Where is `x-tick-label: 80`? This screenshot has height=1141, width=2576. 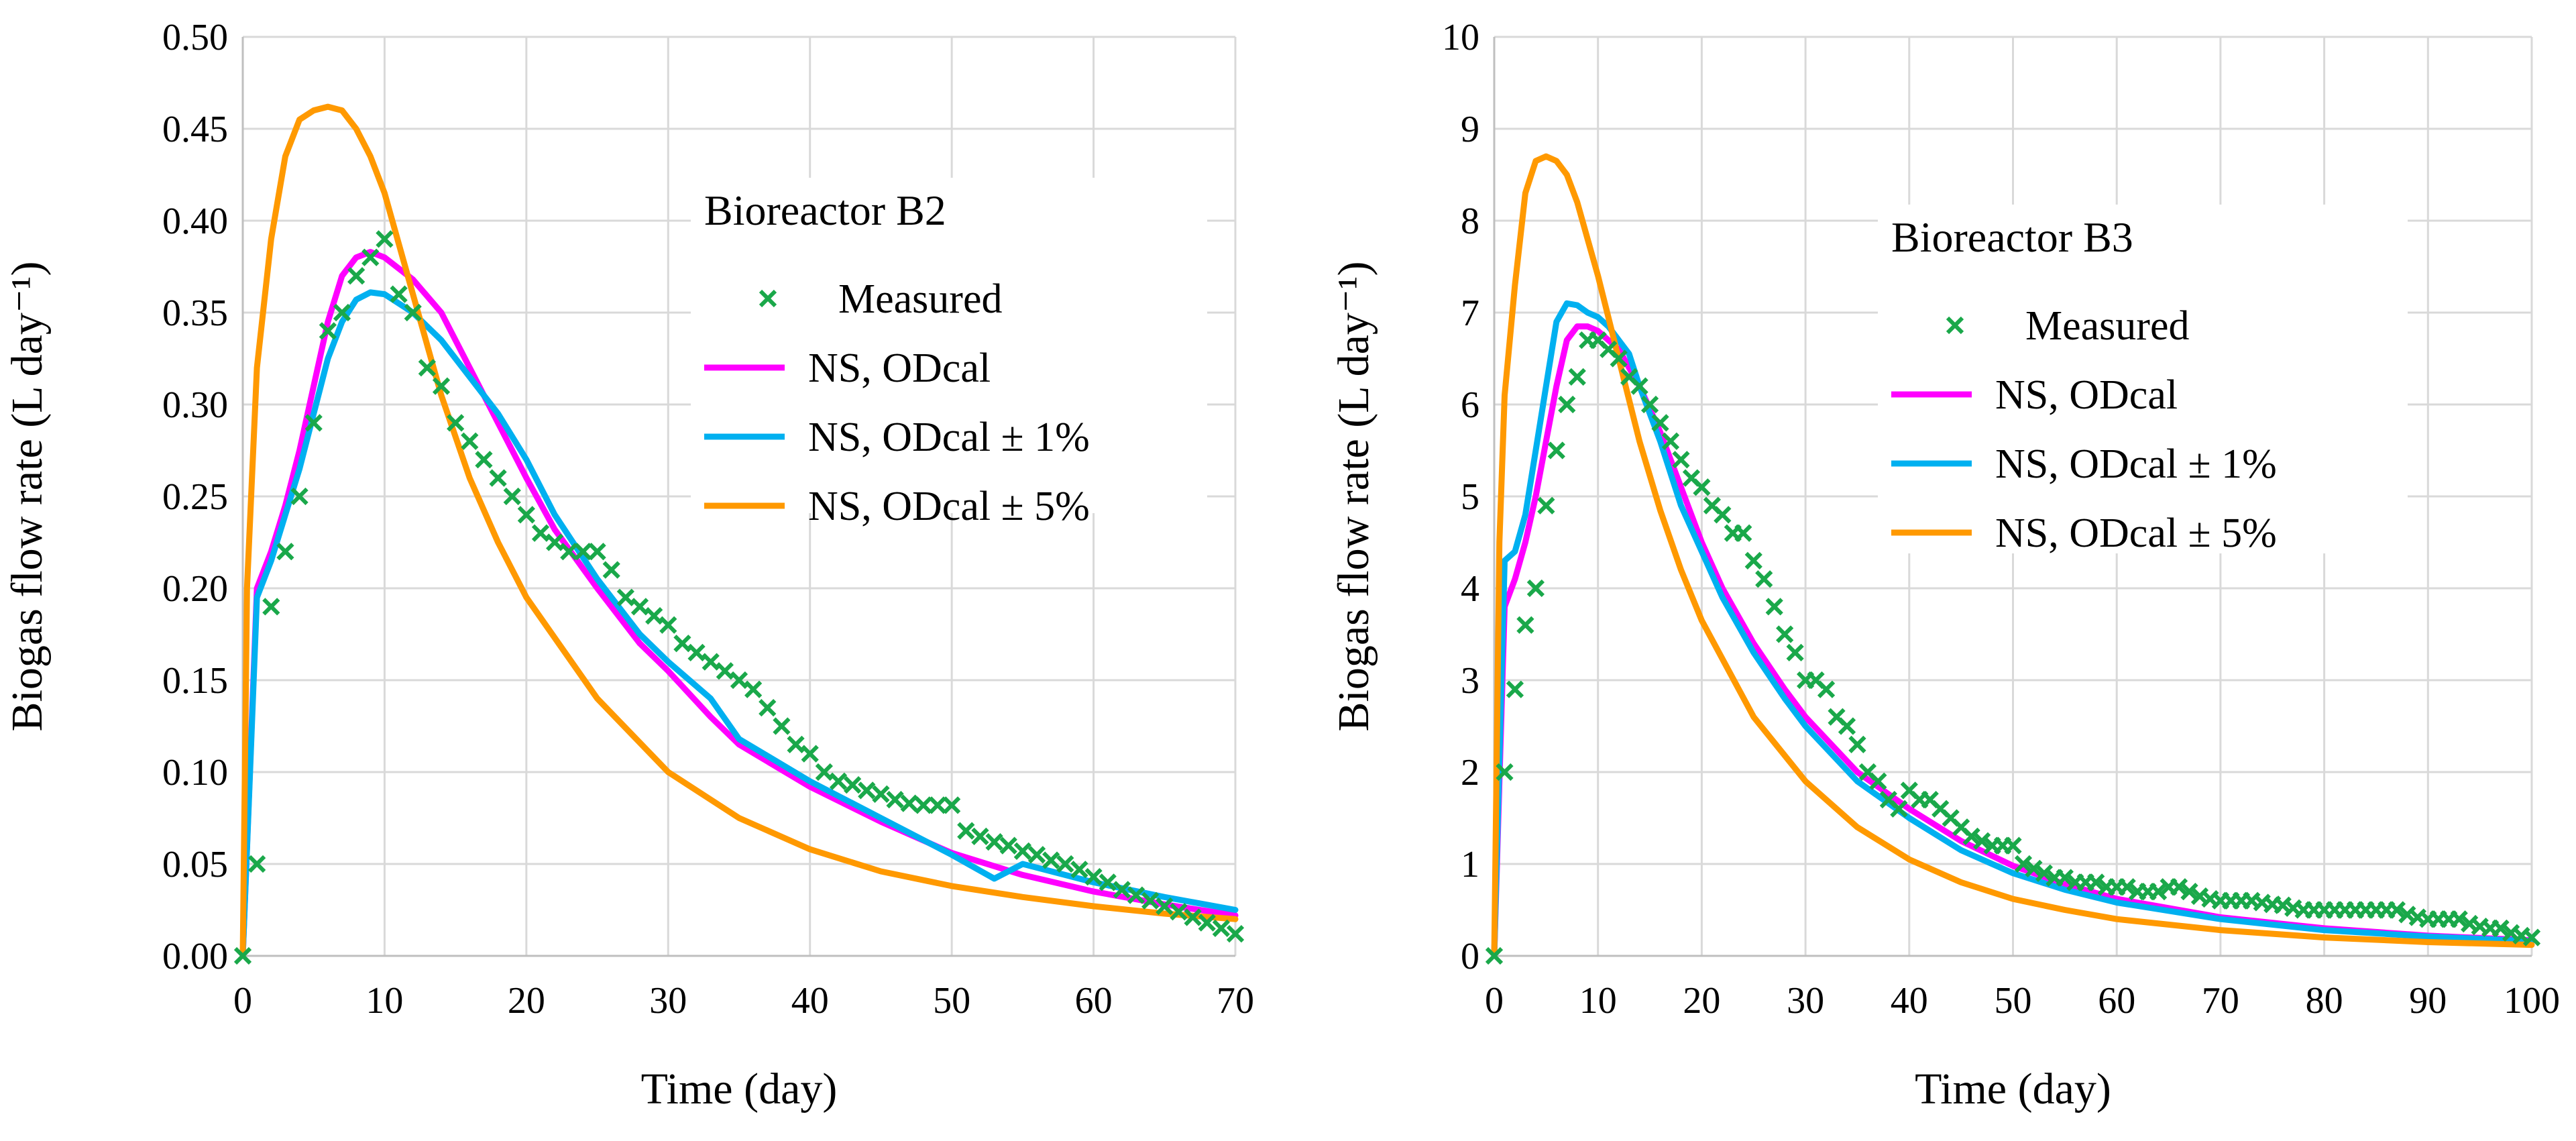 x-tick-label: 80 is located at coordinates (2324, 1001).